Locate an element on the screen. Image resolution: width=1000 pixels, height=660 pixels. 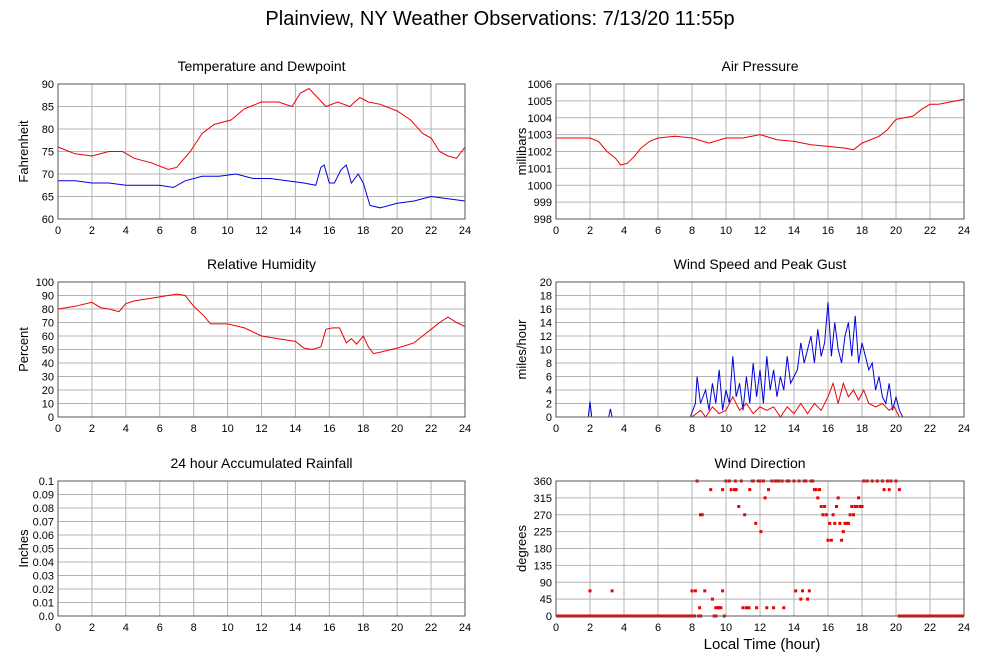
wind-speed-x-tick-label: 20 is located at coordinates (896, 429).